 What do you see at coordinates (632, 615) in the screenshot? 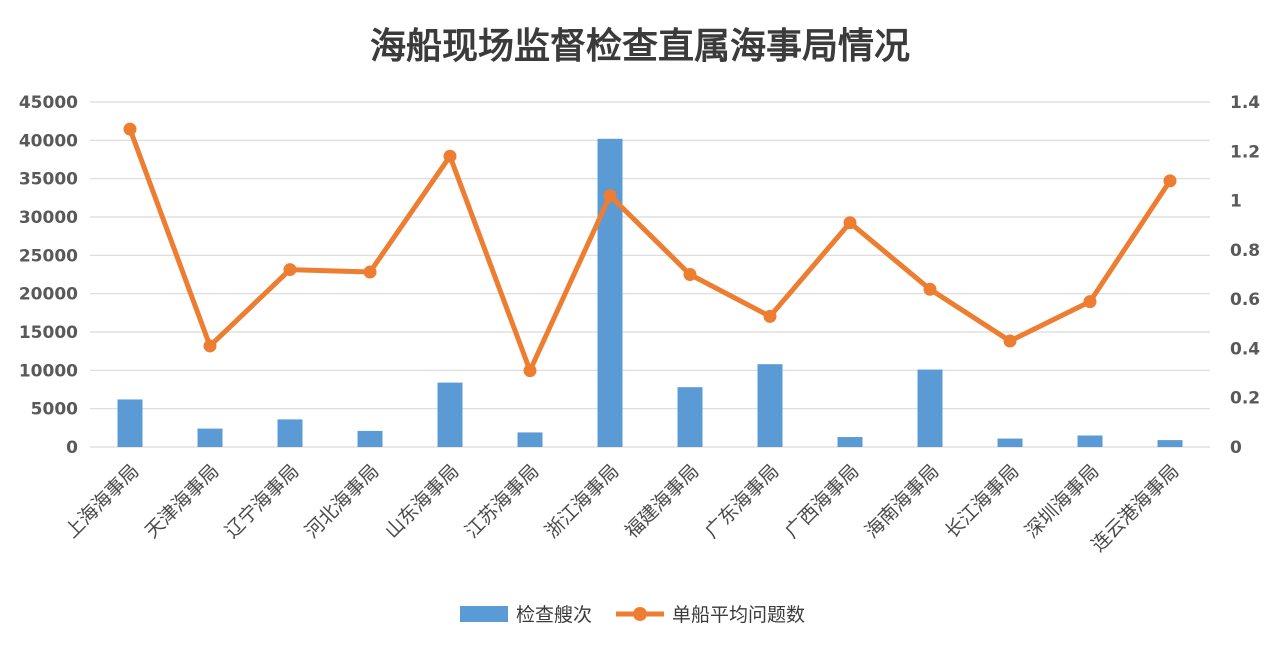
I see `legend: 检查艘次 单船平均问题数` at bounding box center [632, 615].